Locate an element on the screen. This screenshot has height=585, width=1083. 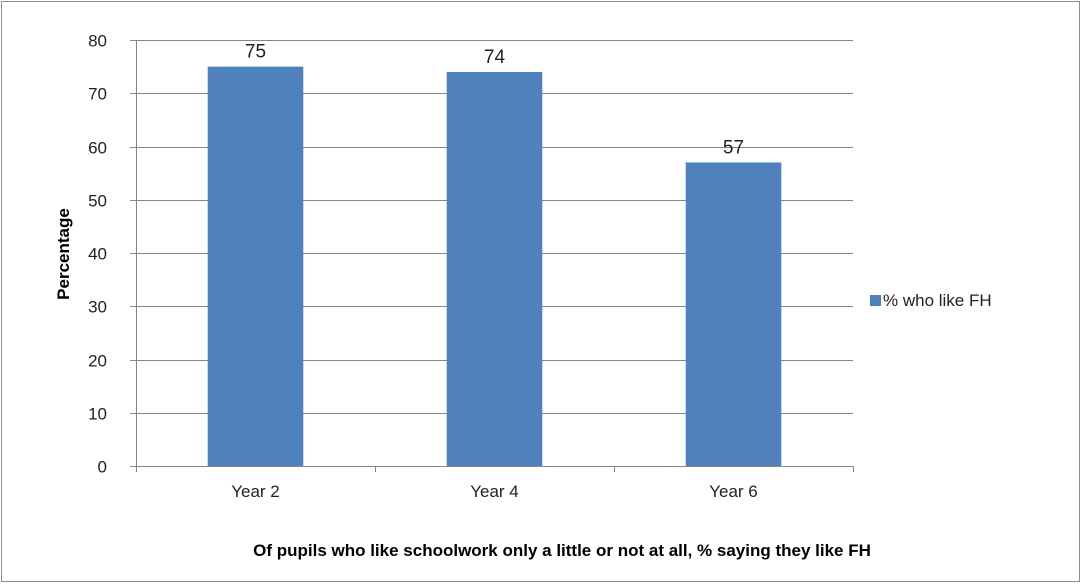
y-tick-label: 80 is located at coordinates (97, 41).